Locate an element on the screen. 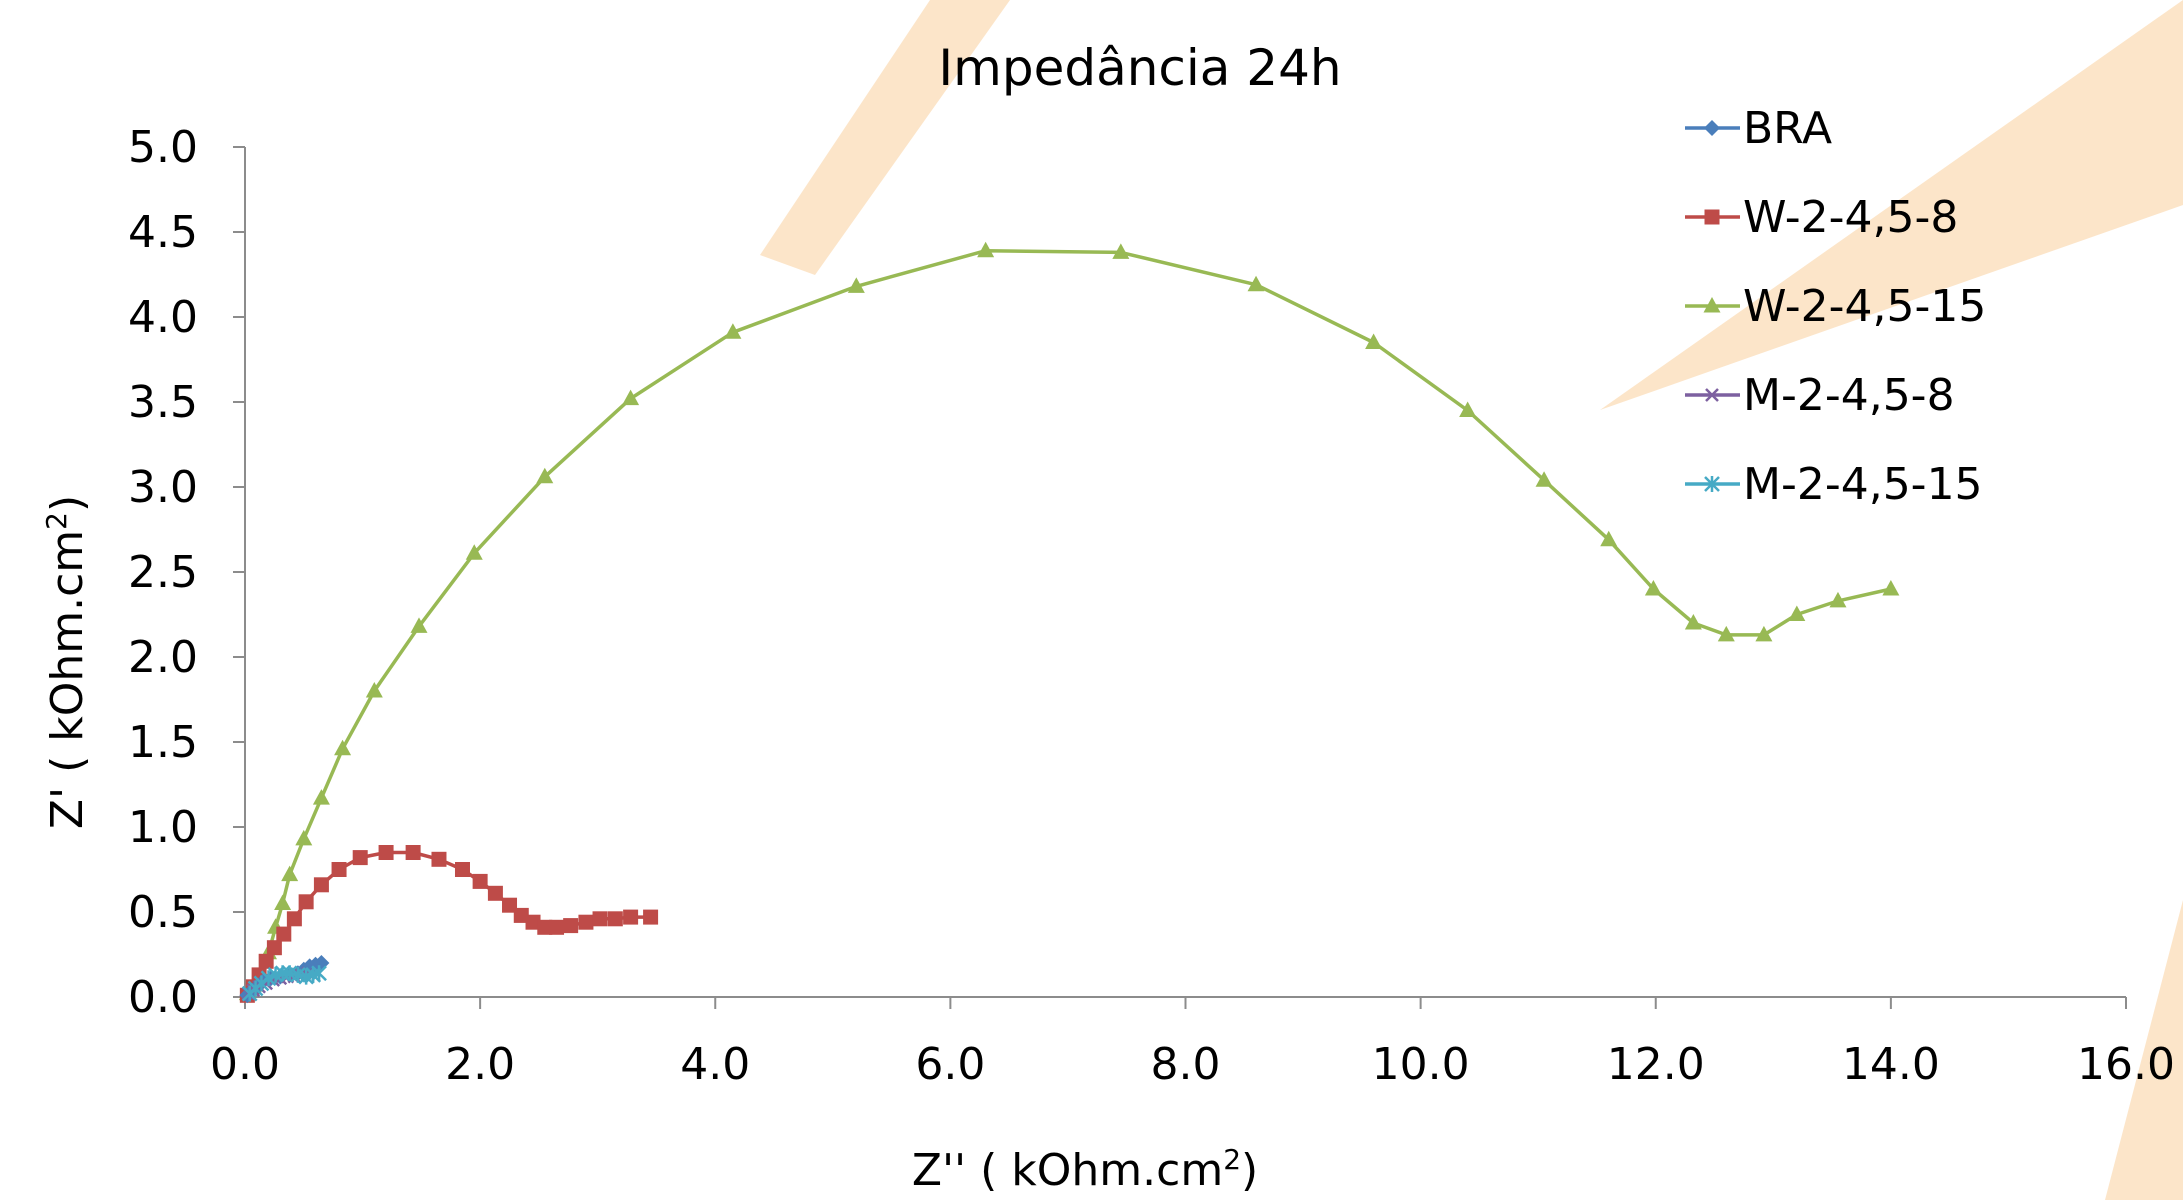 The image size is (2183, 1200). x-tick-label: 12.0 is located at coordinates (1656, 1064).